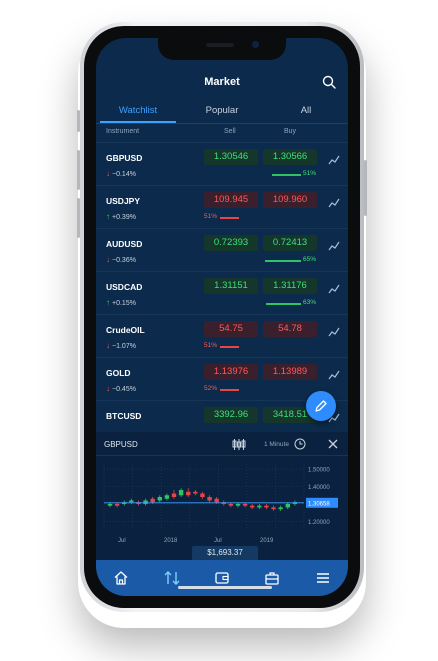 The height and width of the screenshot is (661, 438). I want to click on market-tabs: Watchlist Popular All, so click(222, 112).